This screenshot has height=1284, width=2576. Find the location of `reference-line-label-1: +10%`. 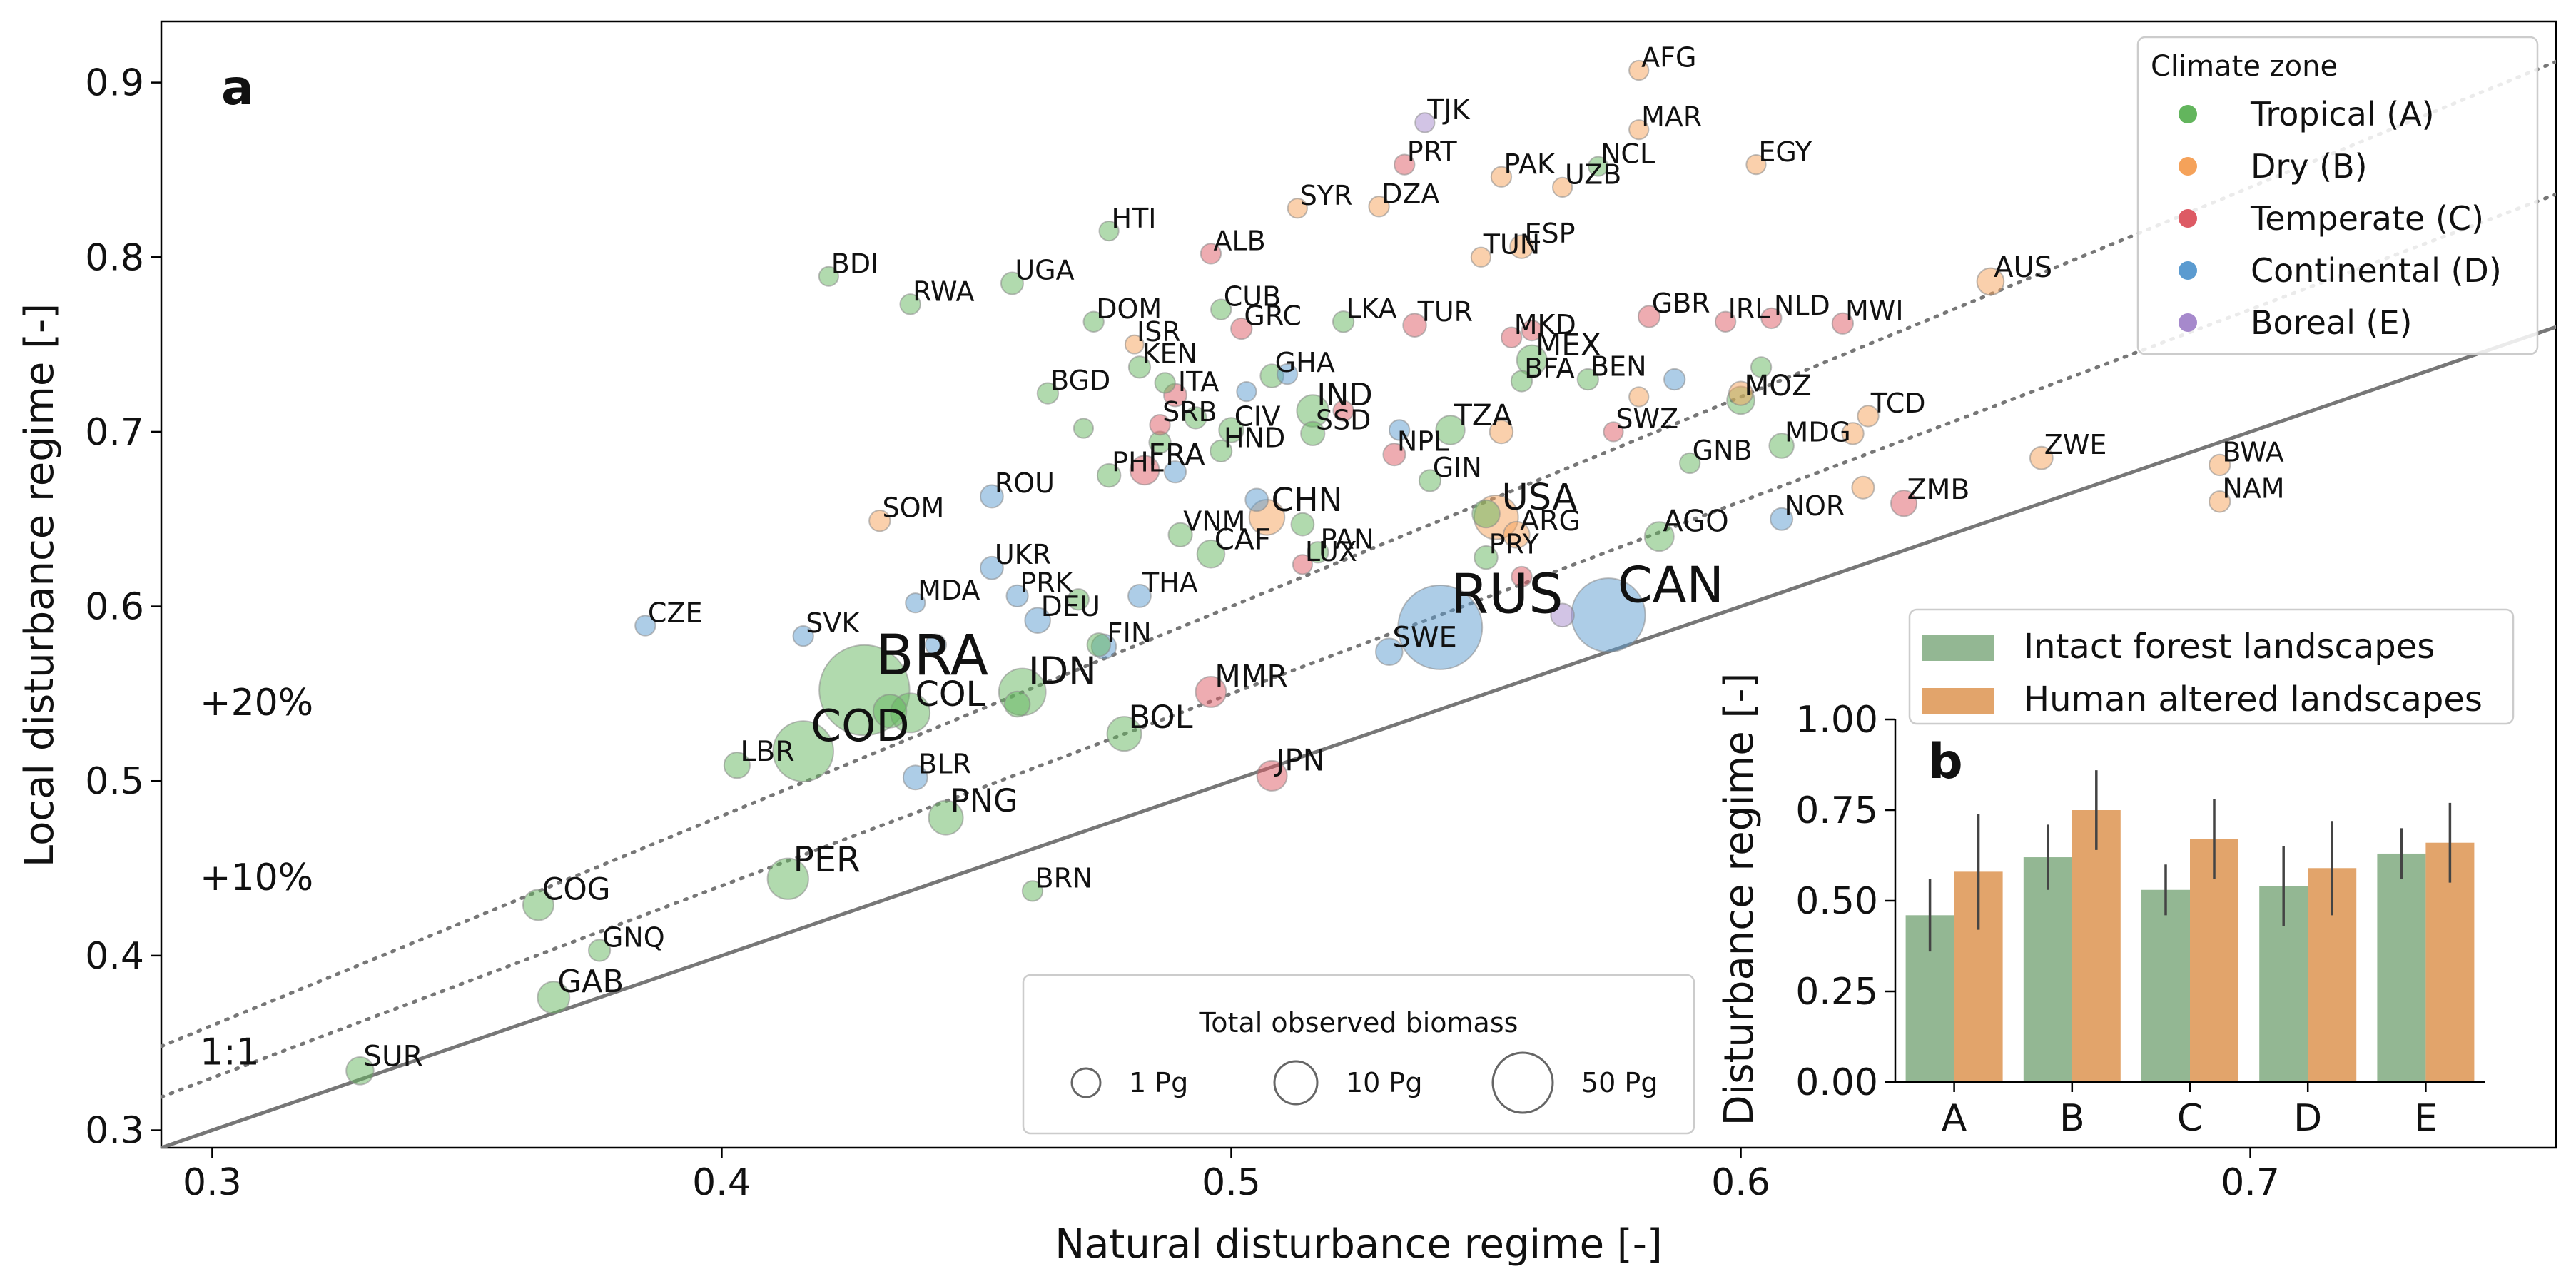

reference-line-label-1: +10% is located at coordinates (256, 877).